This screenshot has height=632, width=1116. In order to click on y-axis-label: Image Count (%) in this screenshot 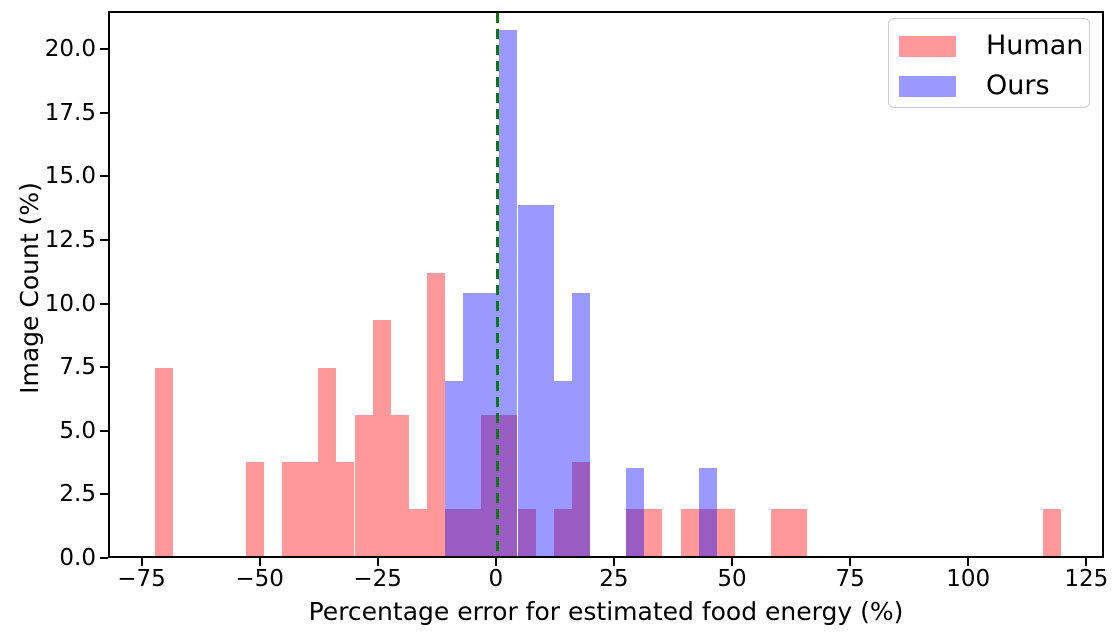, I will do `click(29, 288)`.